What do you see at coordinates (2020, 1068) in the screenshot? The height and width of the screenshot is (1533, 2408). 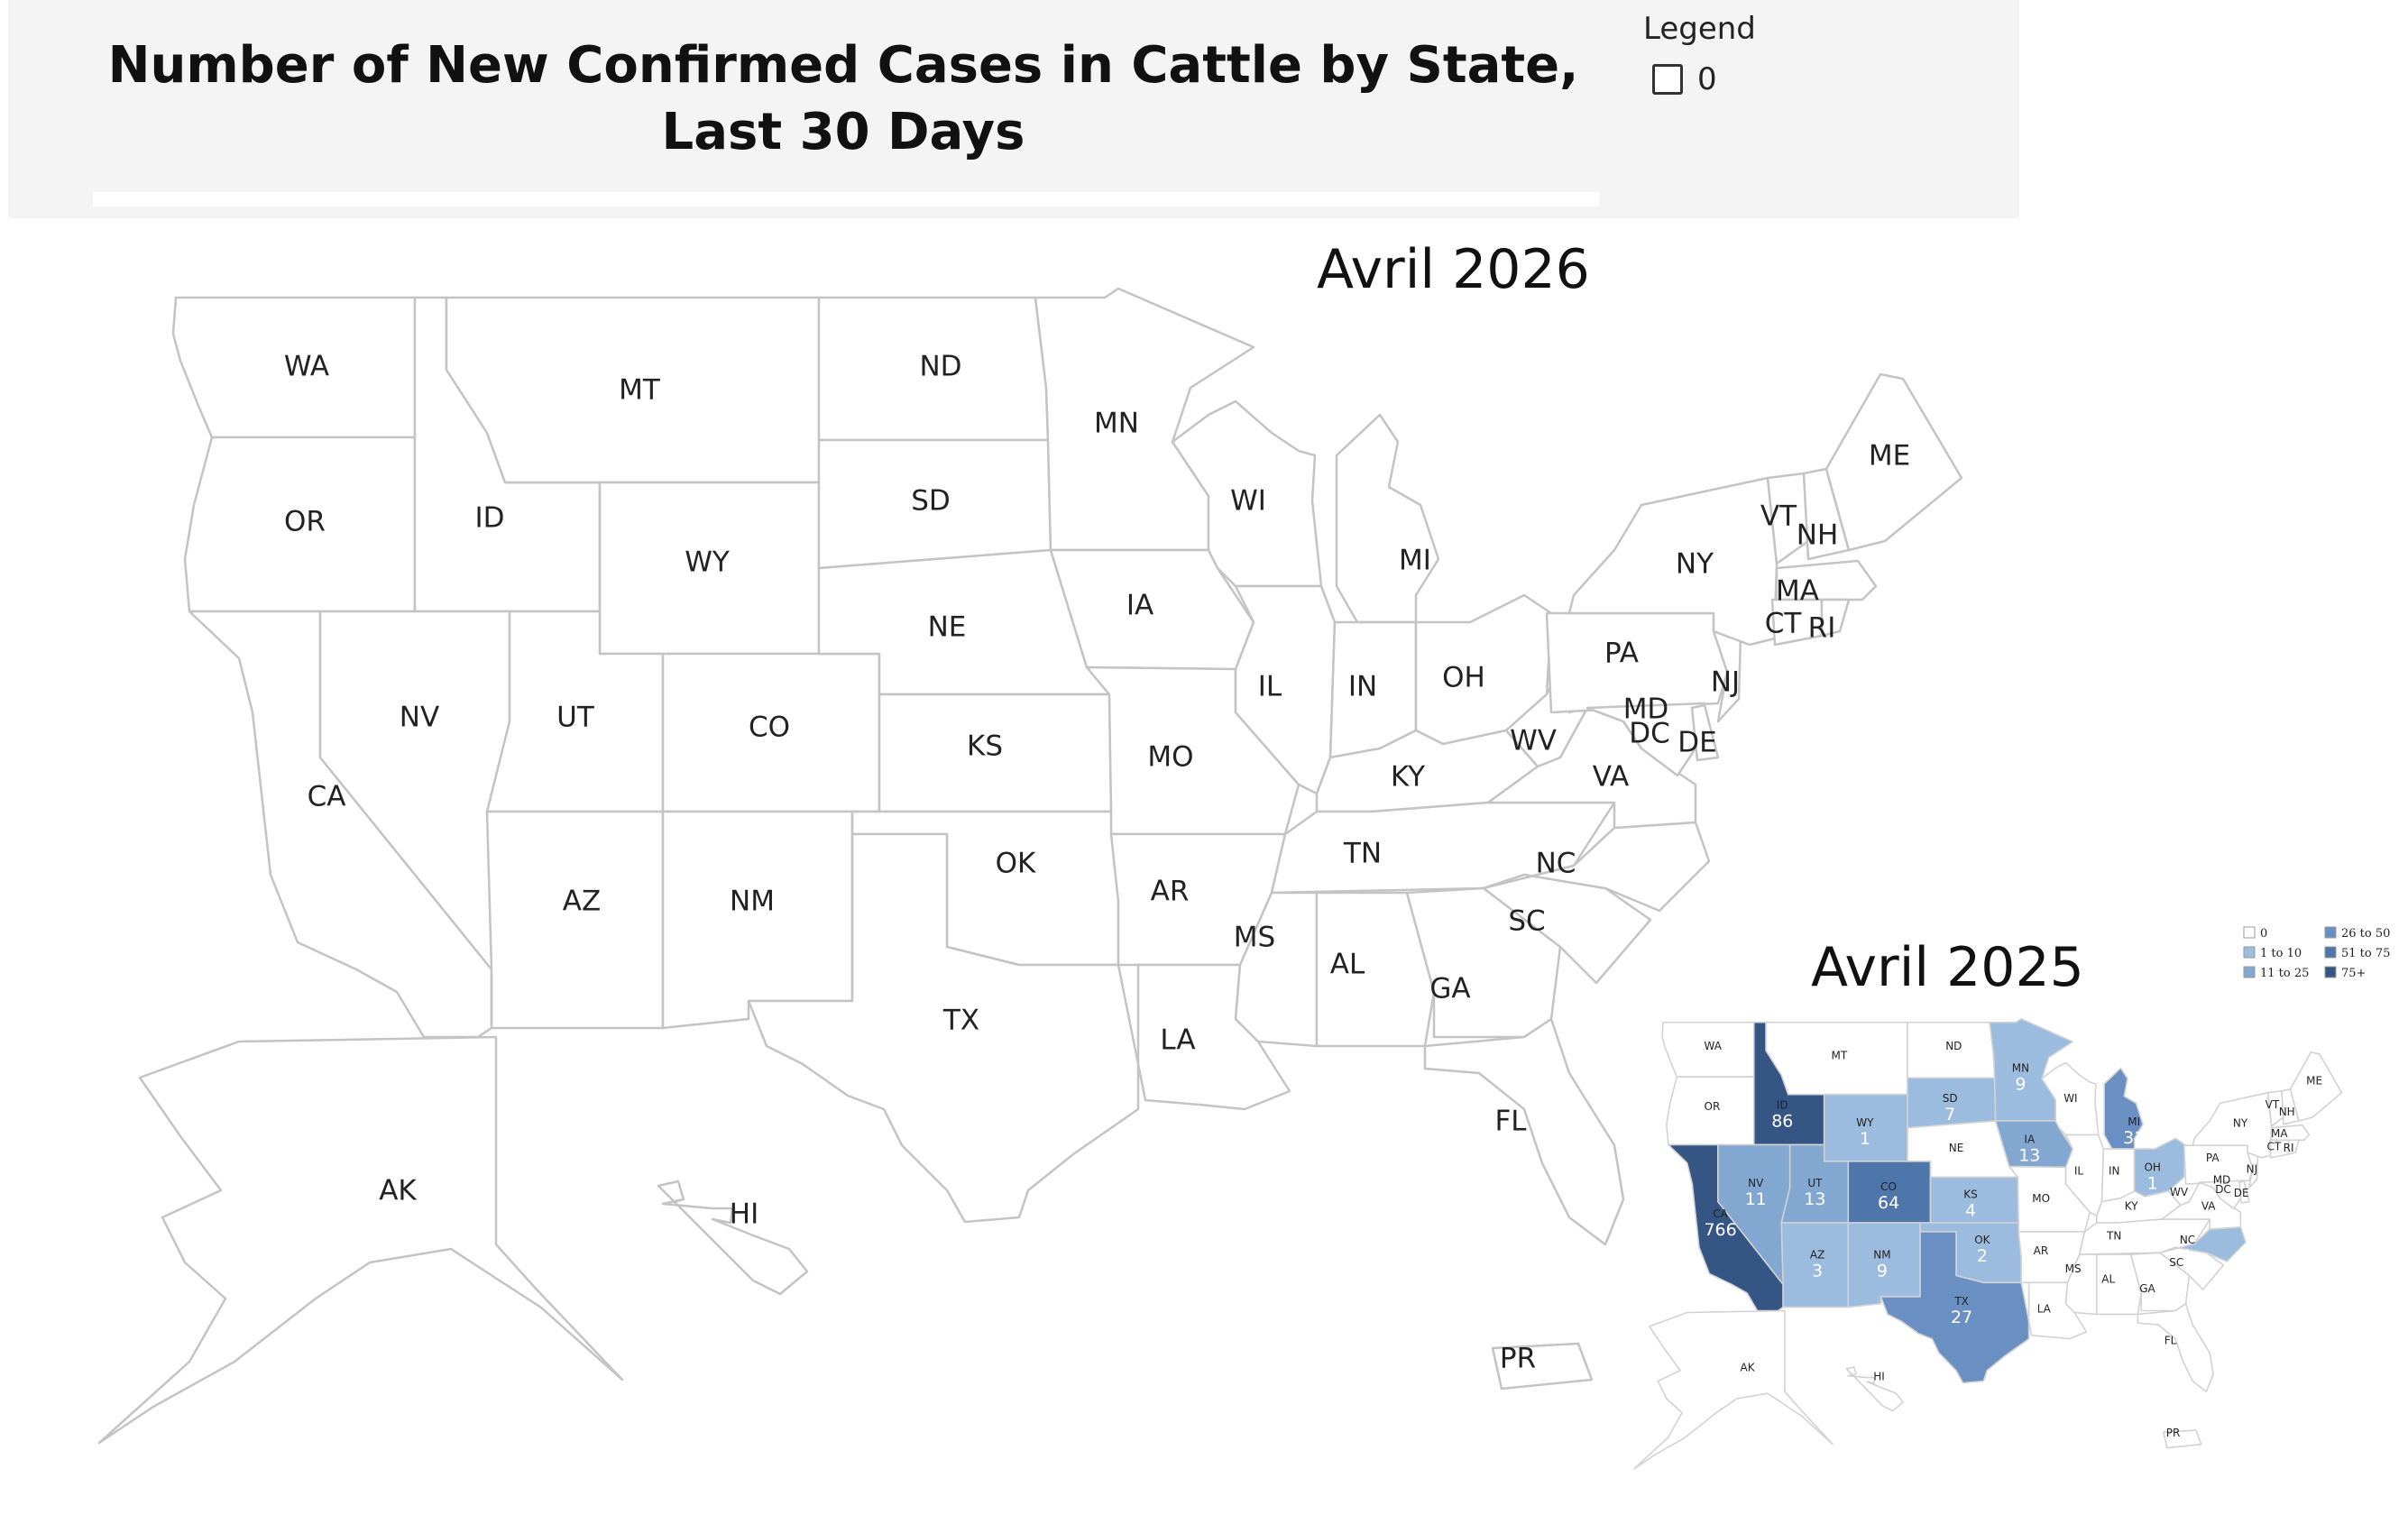 I see `mini-state-label-mn: MN` at bounding box center [2020, 1068].